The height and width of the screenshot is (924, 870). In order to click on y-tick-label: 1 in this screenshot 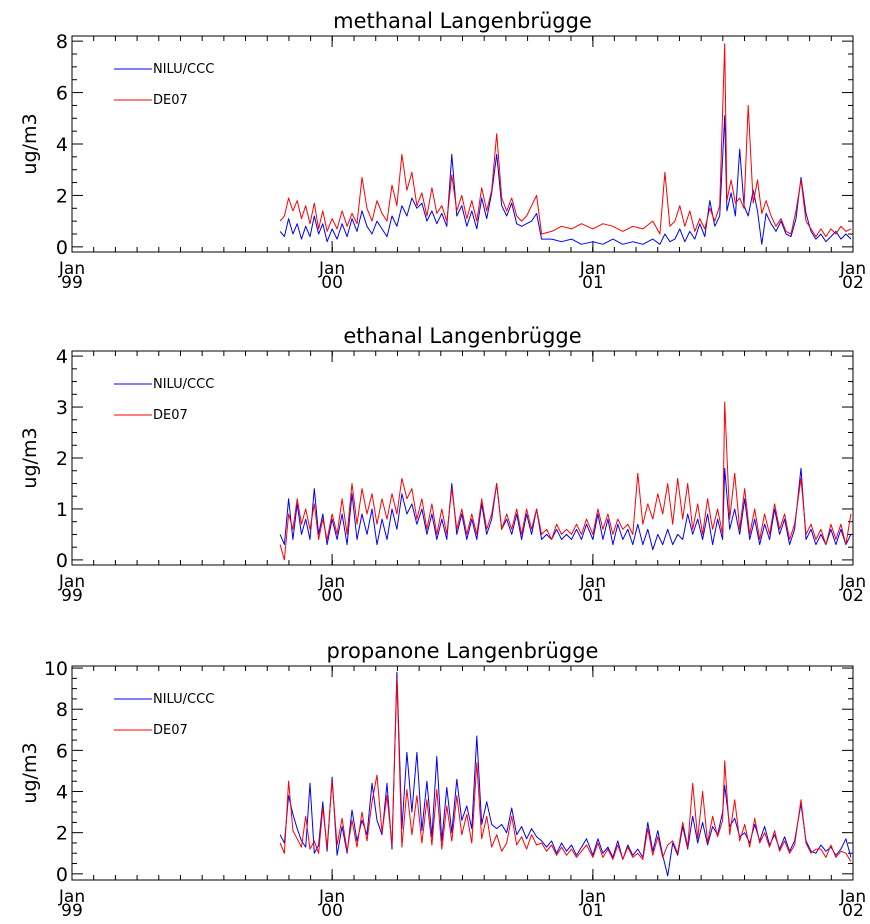, I will do `click(62, 510)`.